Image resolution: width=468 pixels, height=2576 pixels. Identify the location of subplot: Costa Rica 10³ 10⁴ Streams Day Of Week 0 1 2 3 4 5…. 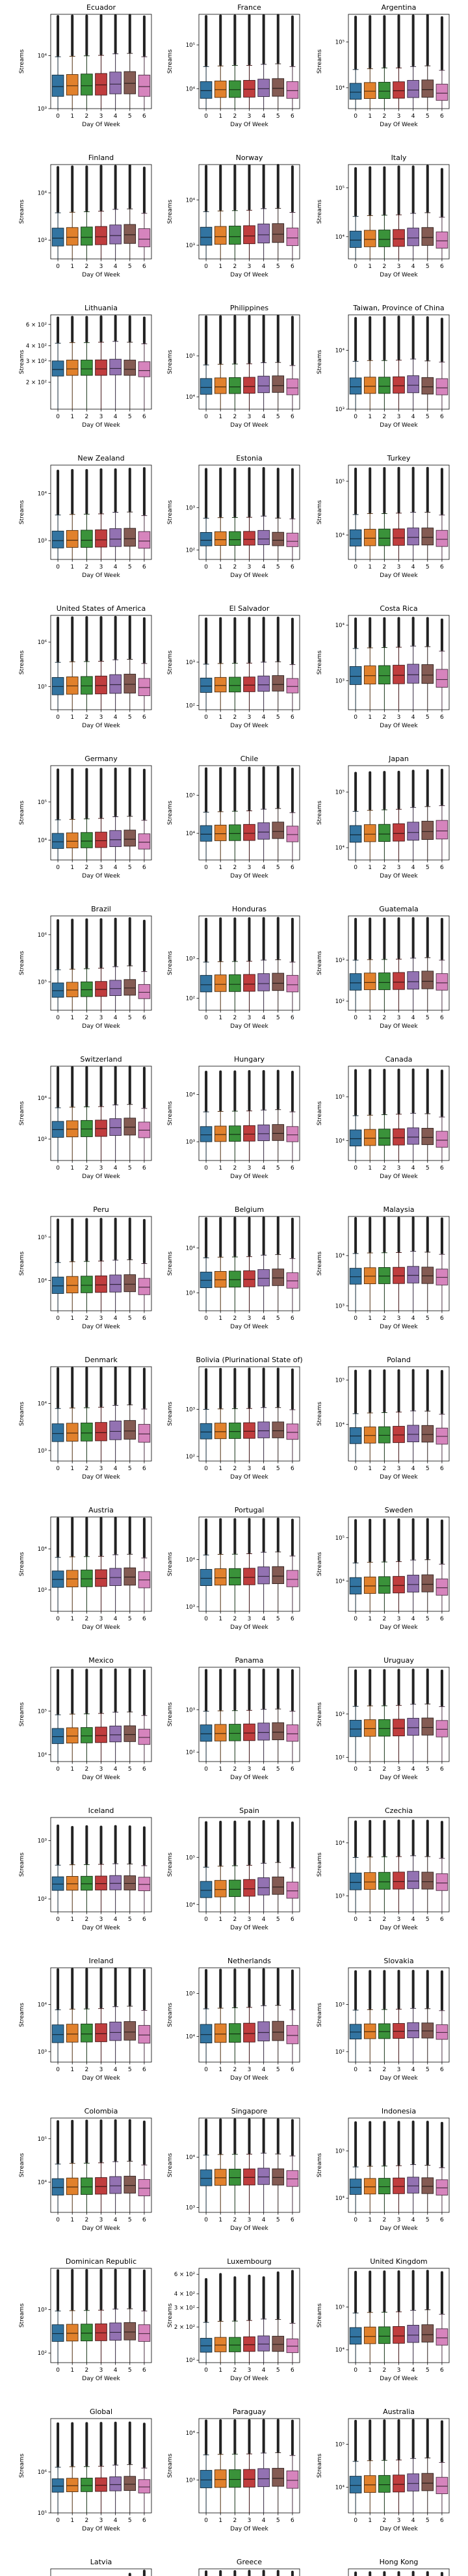
(383, 667).